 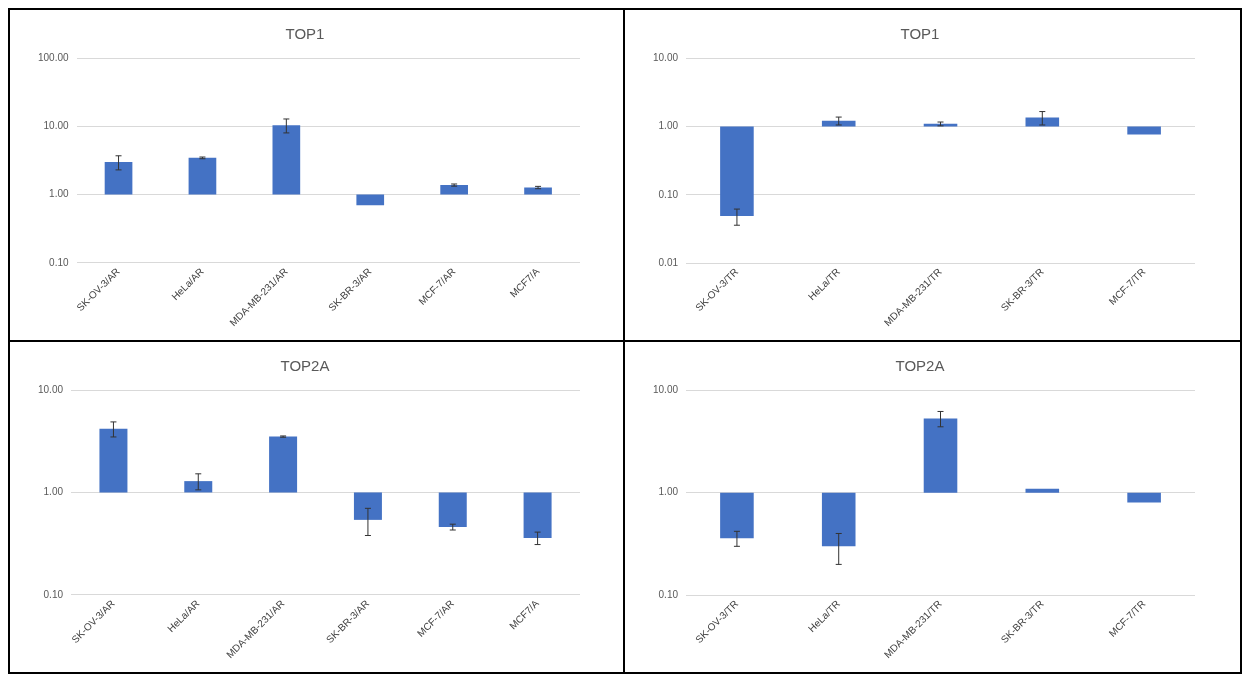 I want to click on y-tick-label: 0.01, so click(x=668, y=263).